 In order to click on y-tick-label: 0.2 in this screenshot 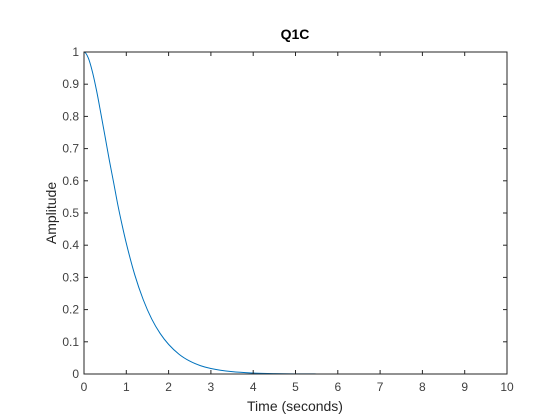, I will do `click(70, 310)`.